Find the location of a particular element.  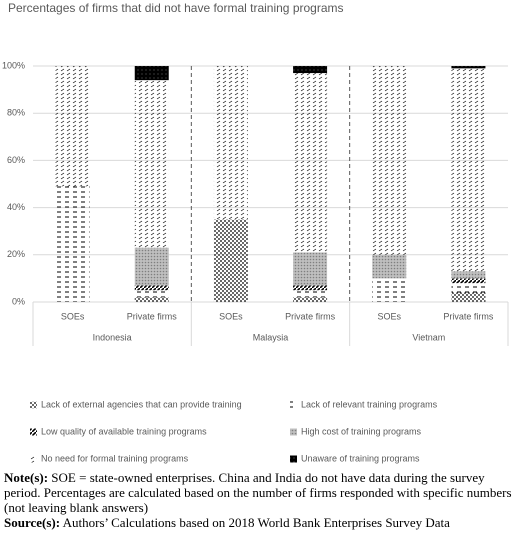

legend-label: Unaware of training programs is located at coordinates (360, 458).